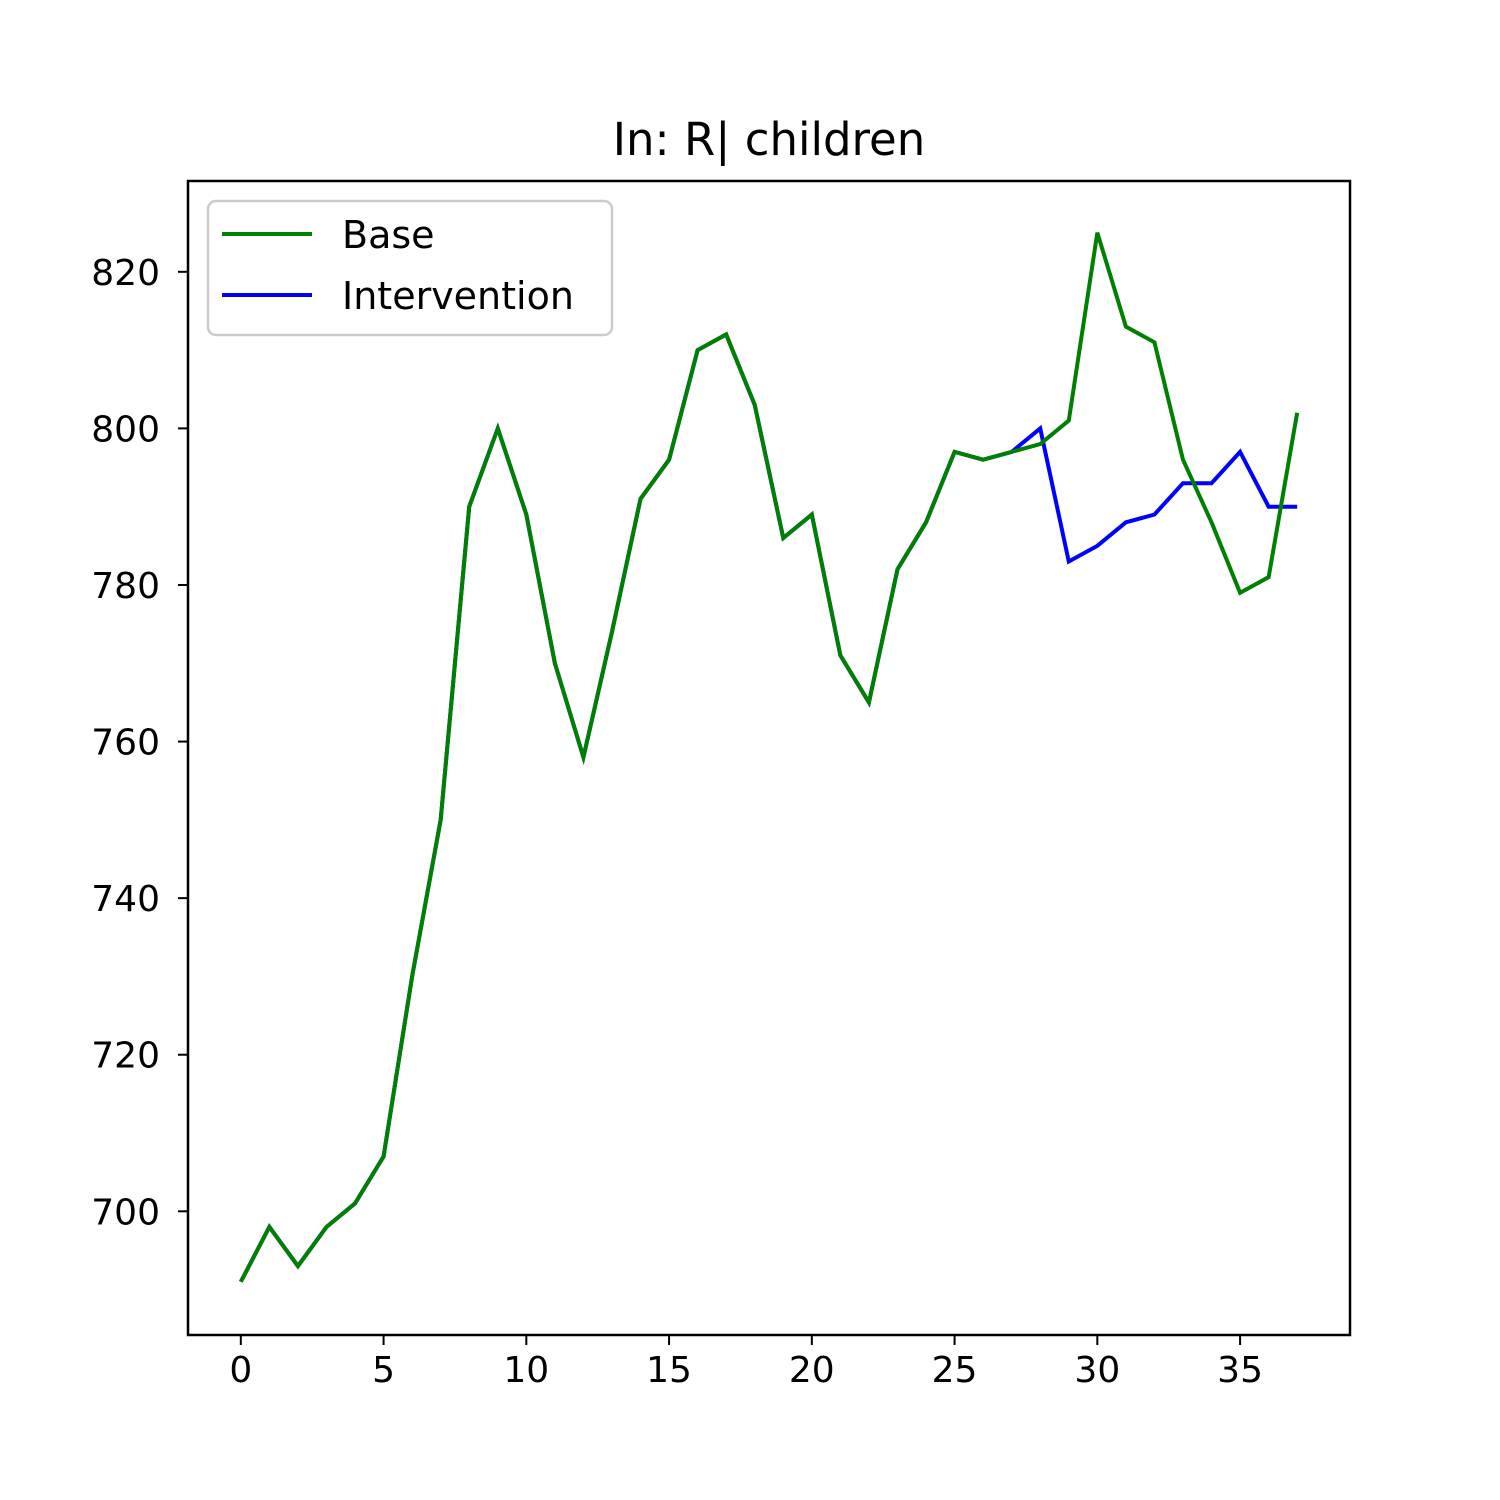  I want to click on legend-label-base: Base, so click(388, 235).